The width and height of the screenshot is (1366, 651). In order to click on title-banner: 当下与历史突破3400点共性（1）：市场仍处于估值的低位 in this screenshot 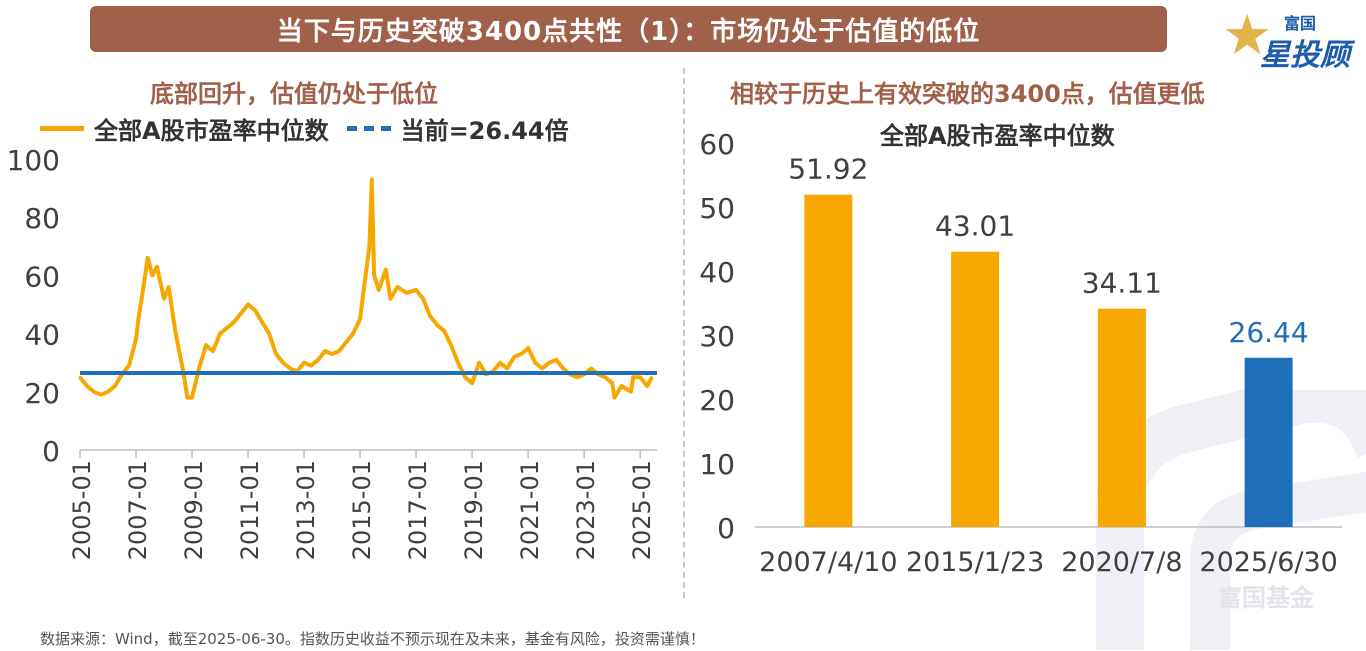, I will do `click(628, 29)`.